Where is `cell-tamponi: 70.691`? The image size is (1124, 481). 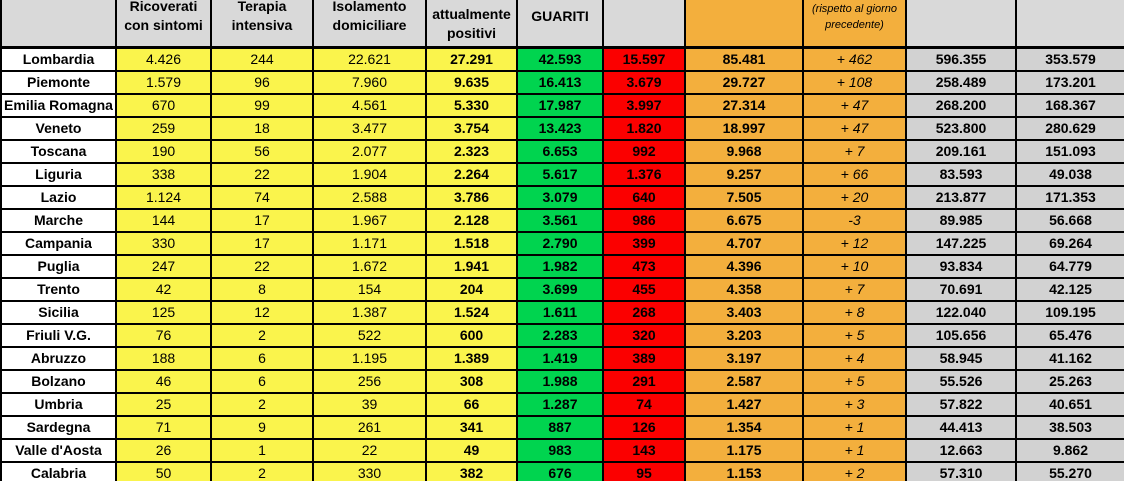
cell-tamponi: 70.691 is located at coordinates (961, 289).